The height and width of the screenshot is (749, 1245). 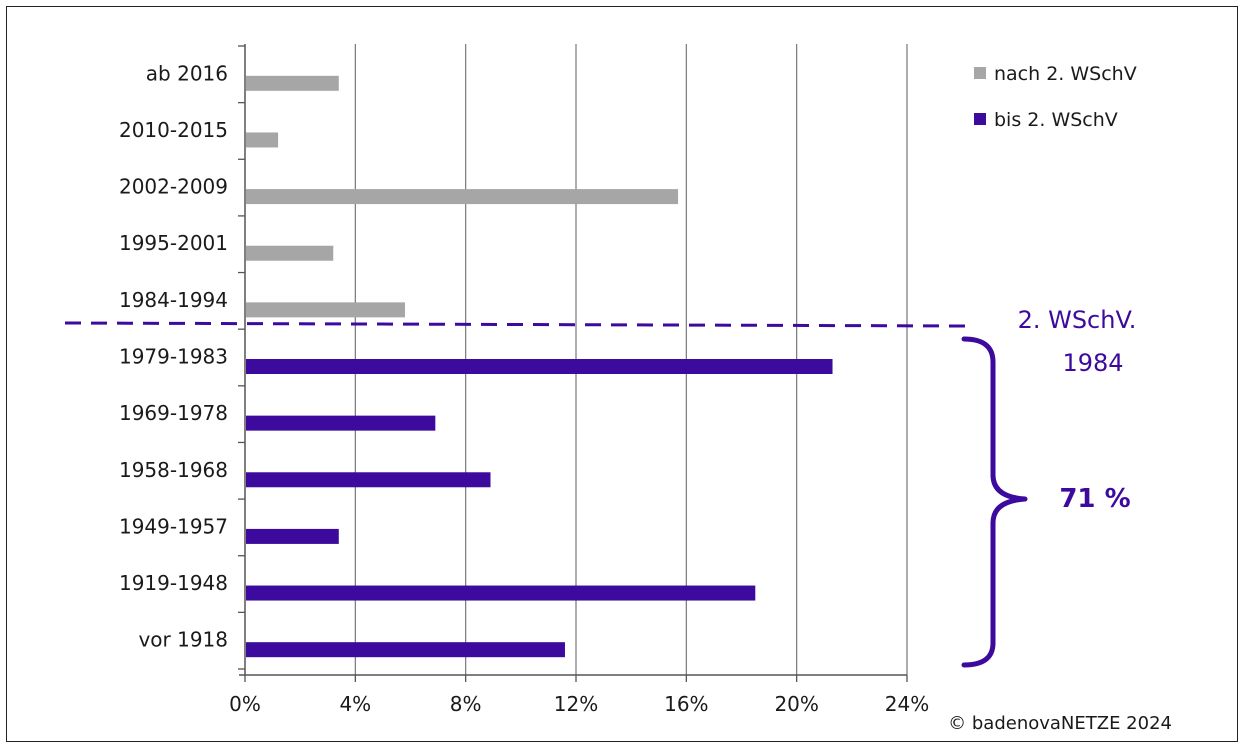 I want to click on copyright-text: © badenovaNETZE 2024, so click(x=1060, y=723).